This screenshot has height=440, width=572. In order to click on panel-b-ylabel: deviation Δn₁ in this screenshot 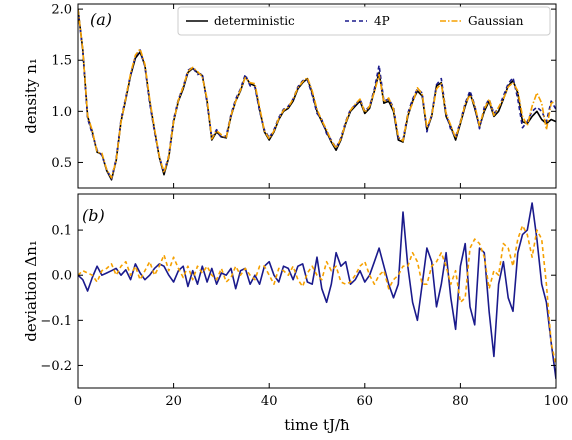, I will do `click(31, 290)`.